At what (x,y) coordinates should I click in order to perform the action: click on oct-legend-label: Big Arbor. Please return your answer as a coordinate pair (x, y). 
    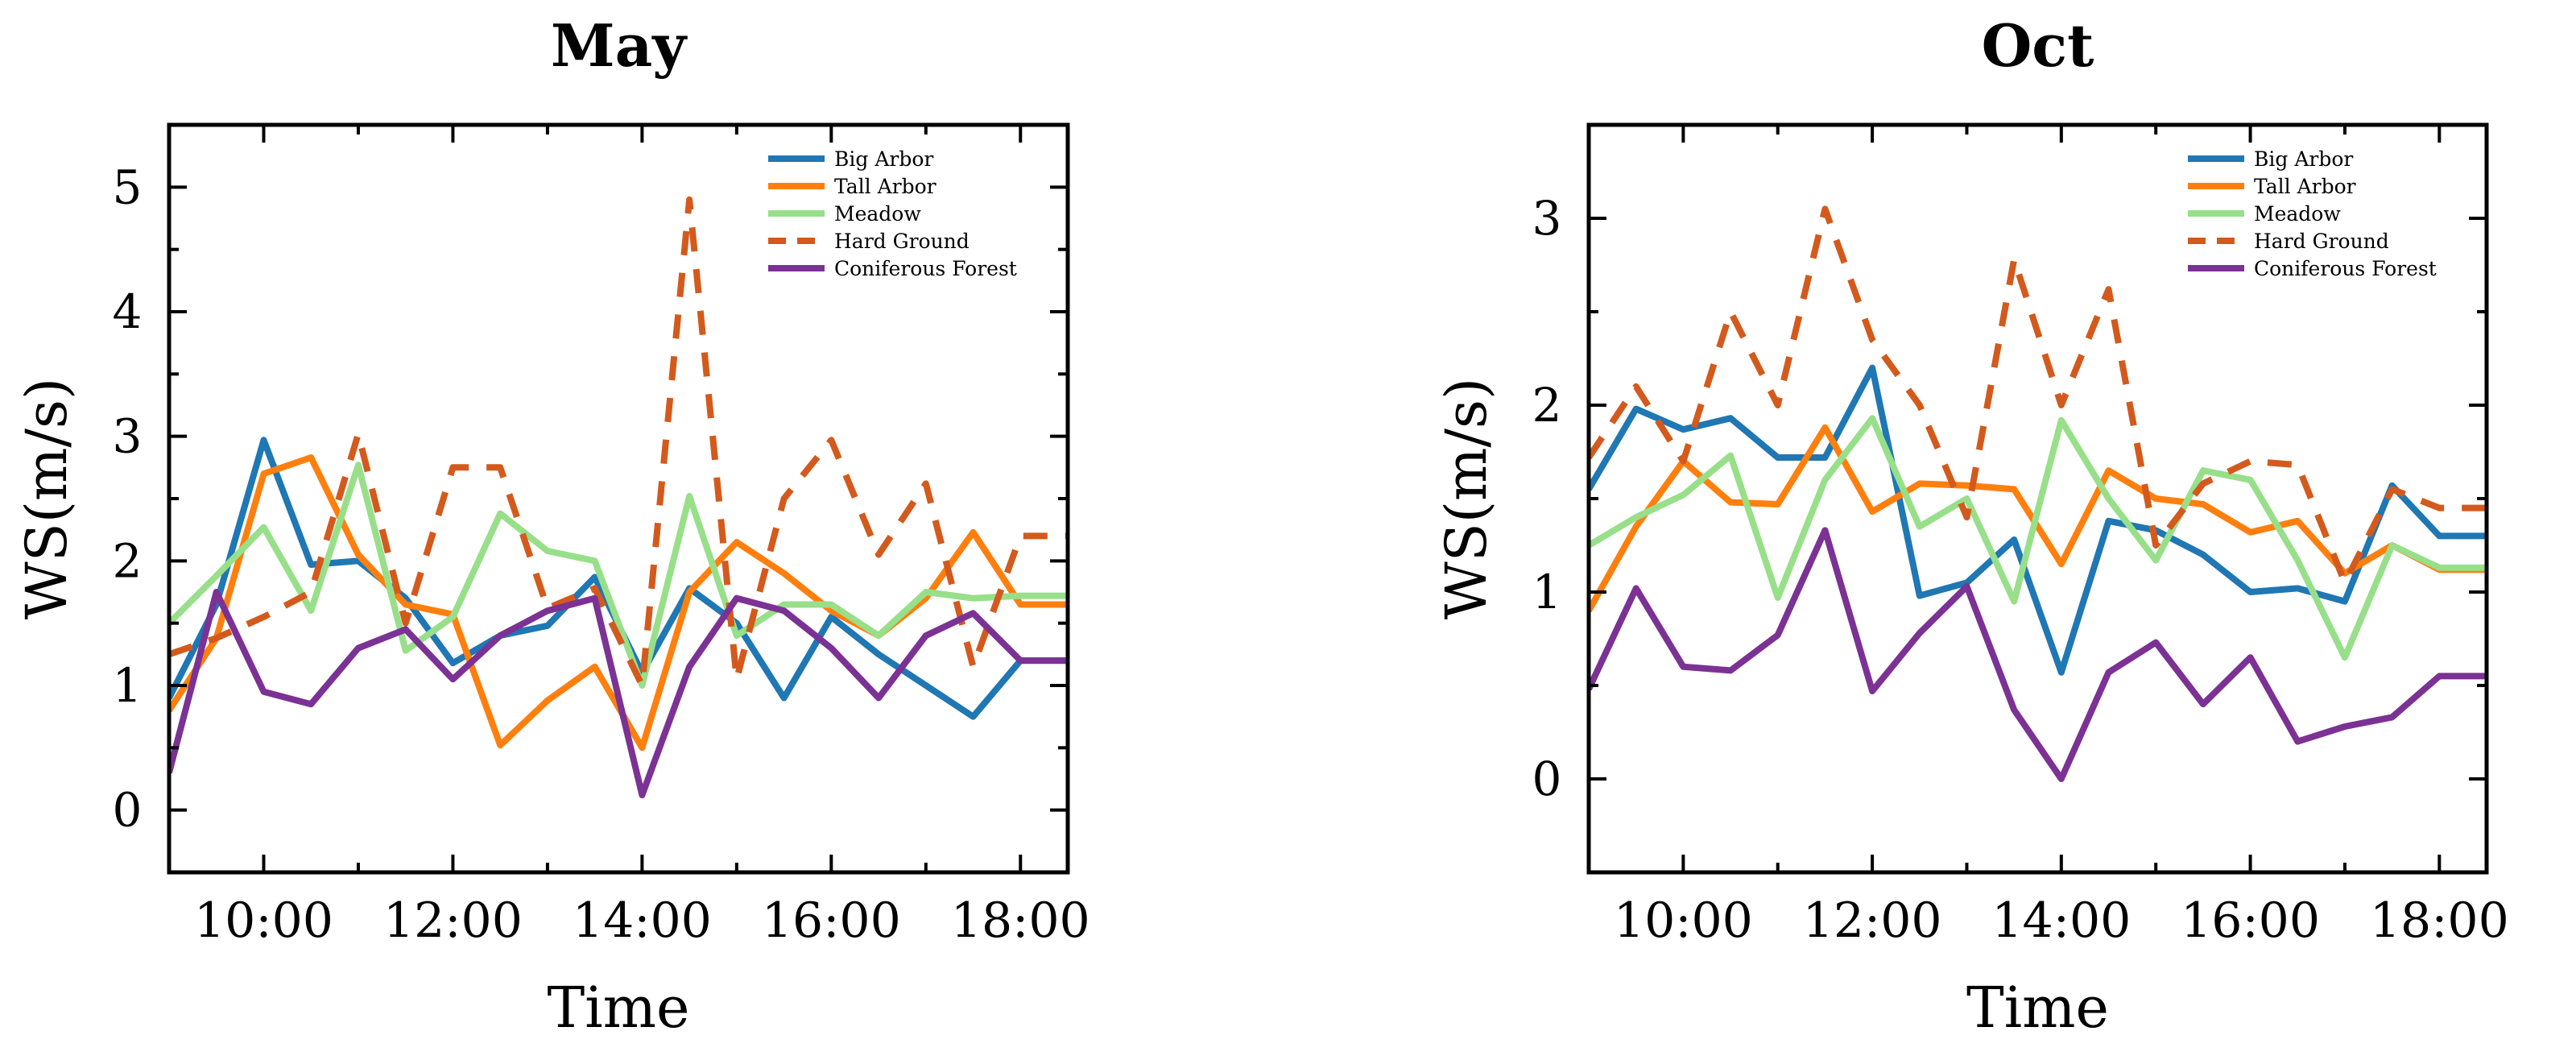
    Looking at the image, I should click on (2304, 159).